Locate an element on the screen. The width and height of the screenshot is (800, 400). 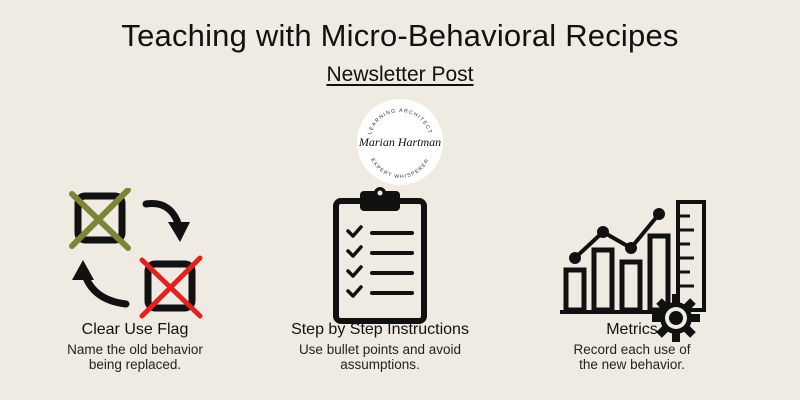
item-label-metrics: Metrics is located at coordinates (632, 329).